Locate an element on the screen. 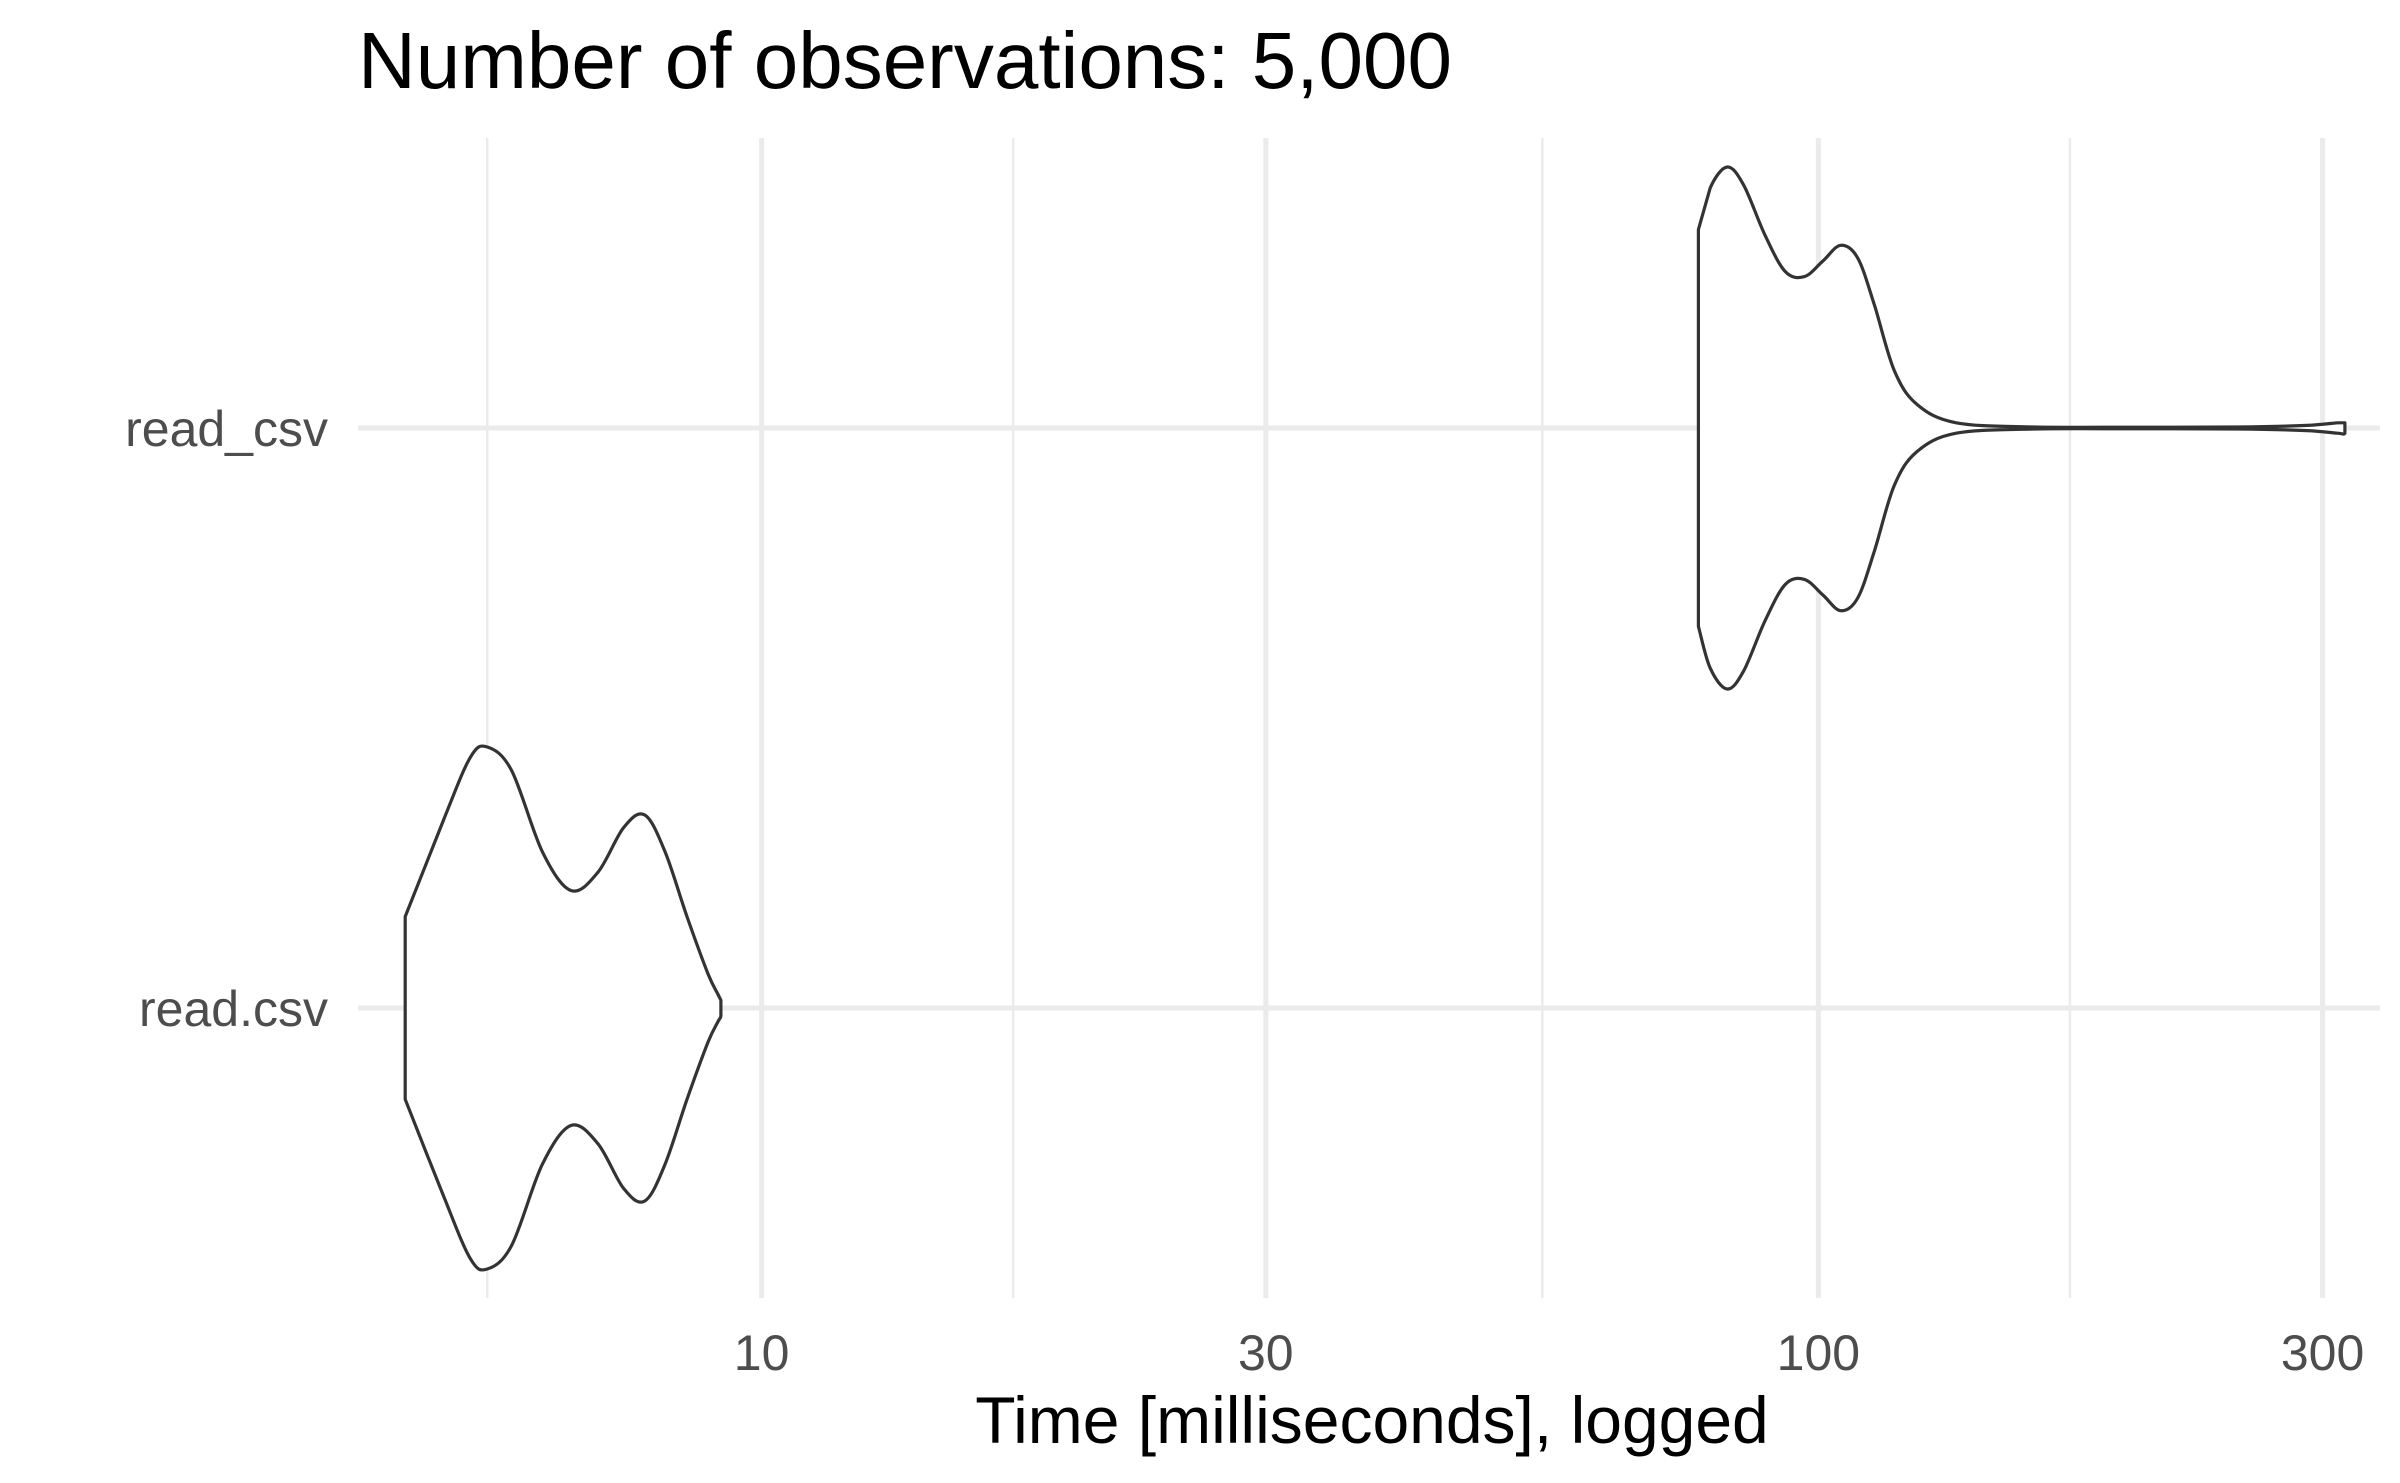 The height and width of the screenshot is (1483, 2400). y-tick-label: read_csv is located at coordinates (226, 429).